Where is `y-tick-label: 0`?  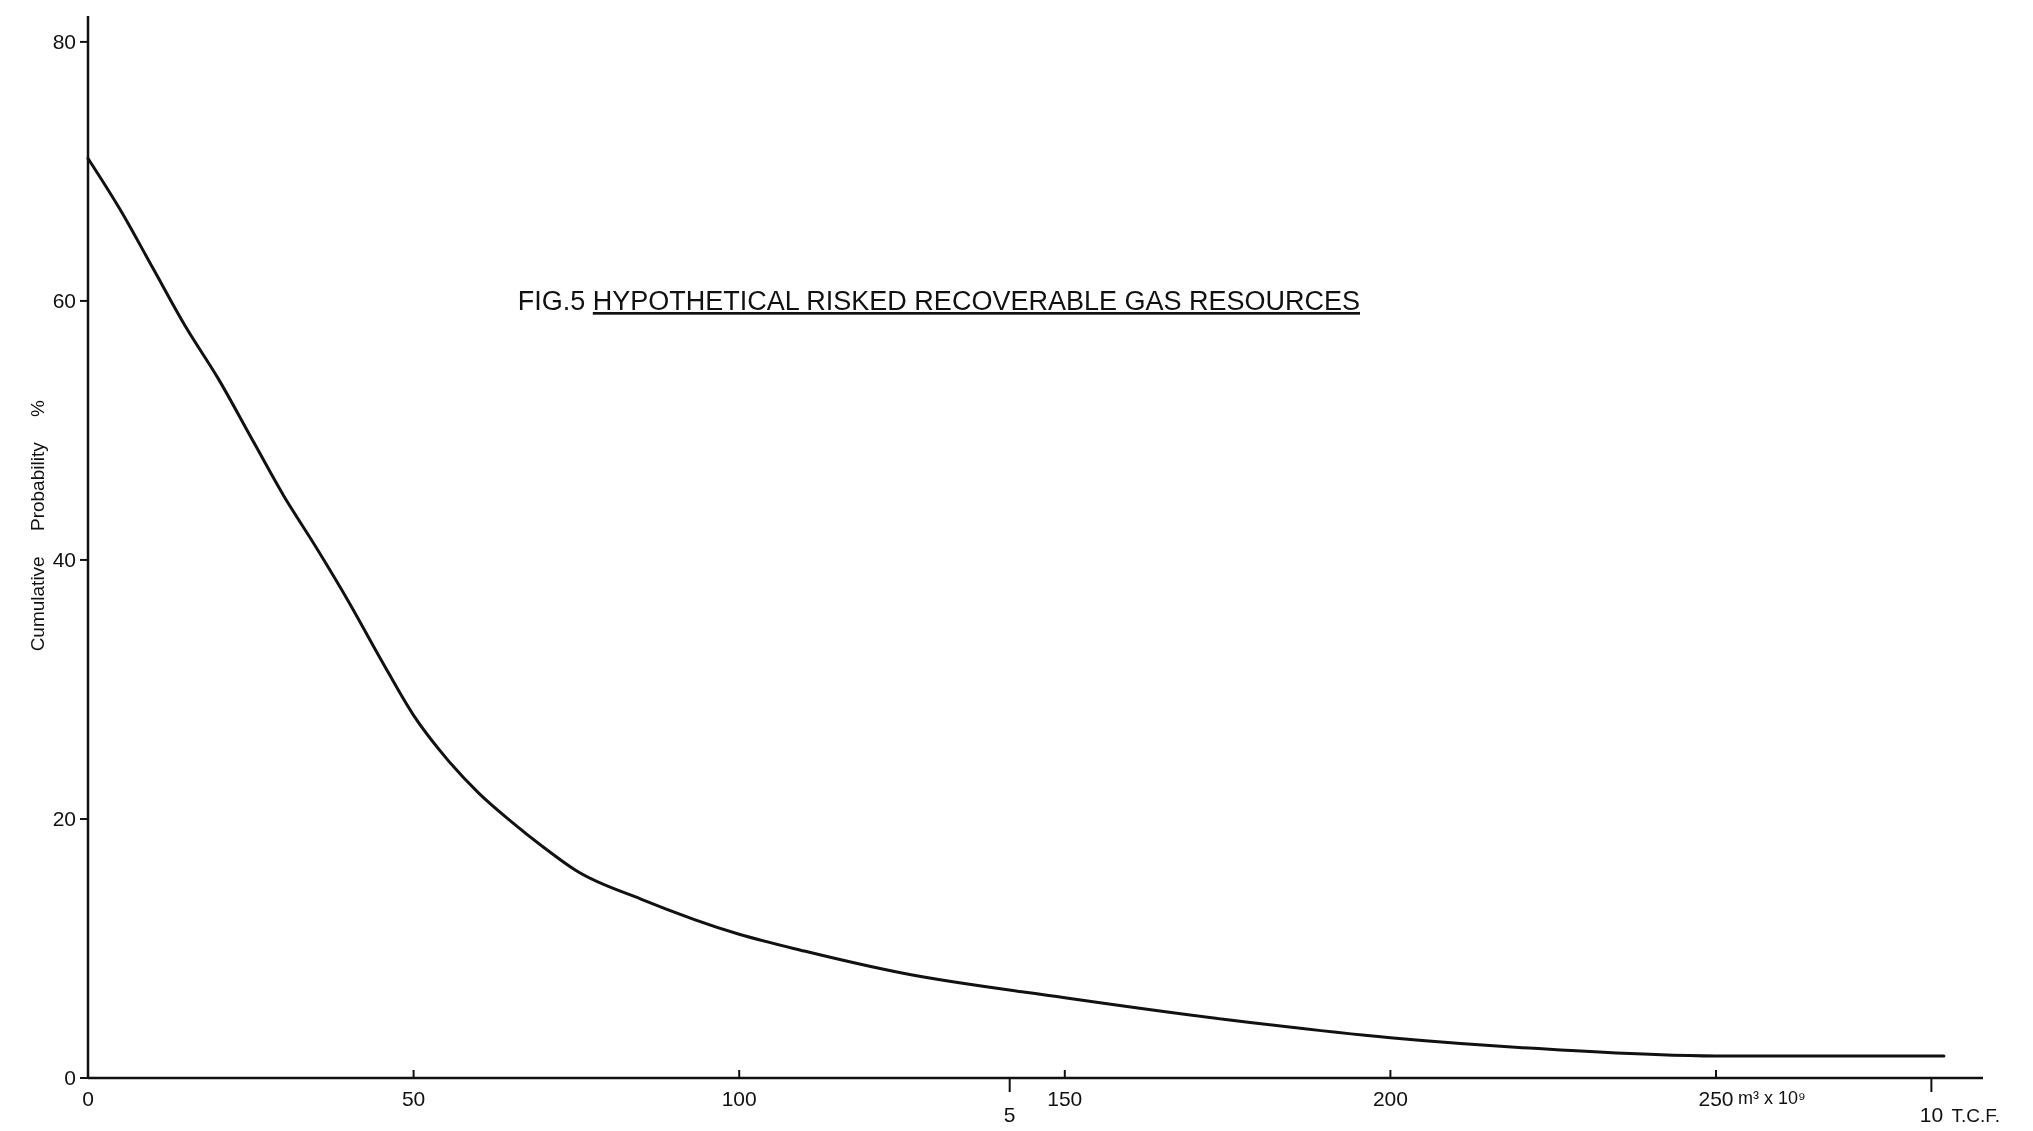
y-tick-label: 0 is located at coordinates (70, 1078).